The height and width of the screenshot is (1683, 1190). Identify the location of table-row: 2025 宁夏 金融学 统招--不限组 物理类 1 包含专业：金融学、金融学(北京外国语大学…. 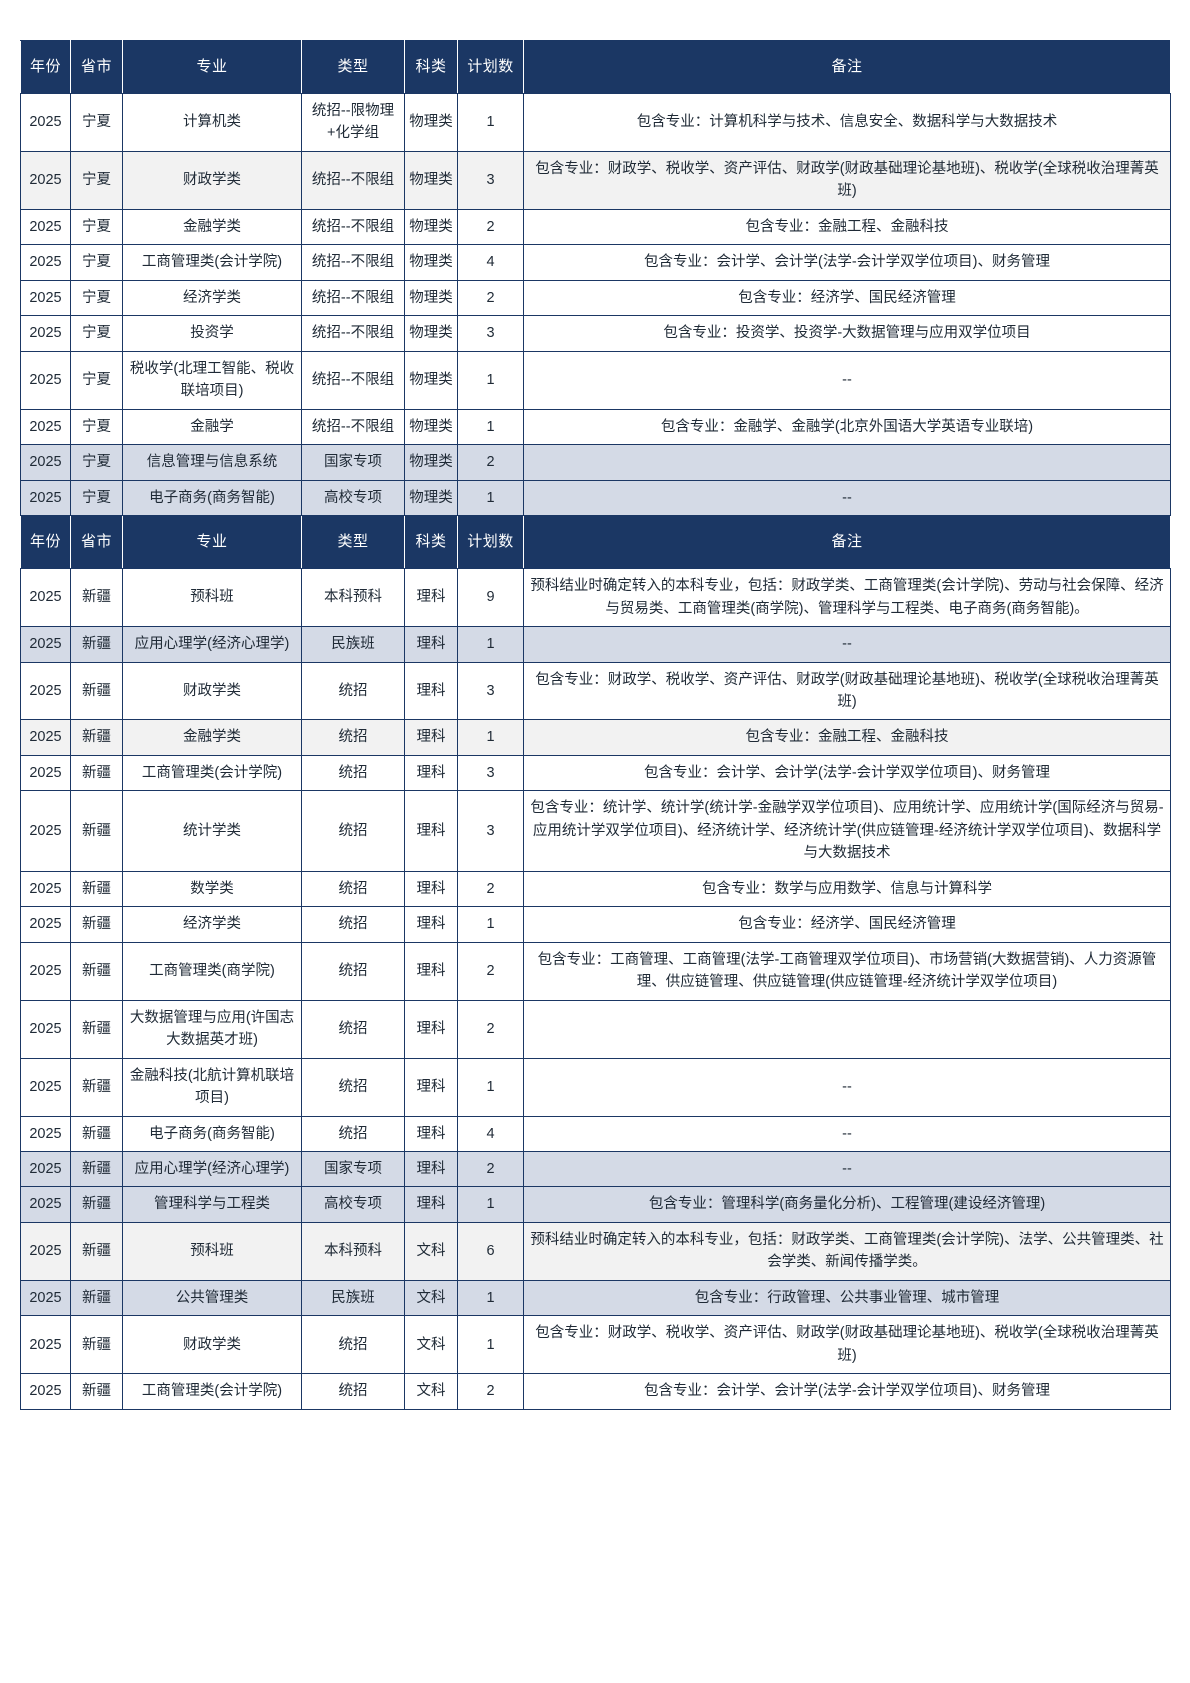
(595, 427).